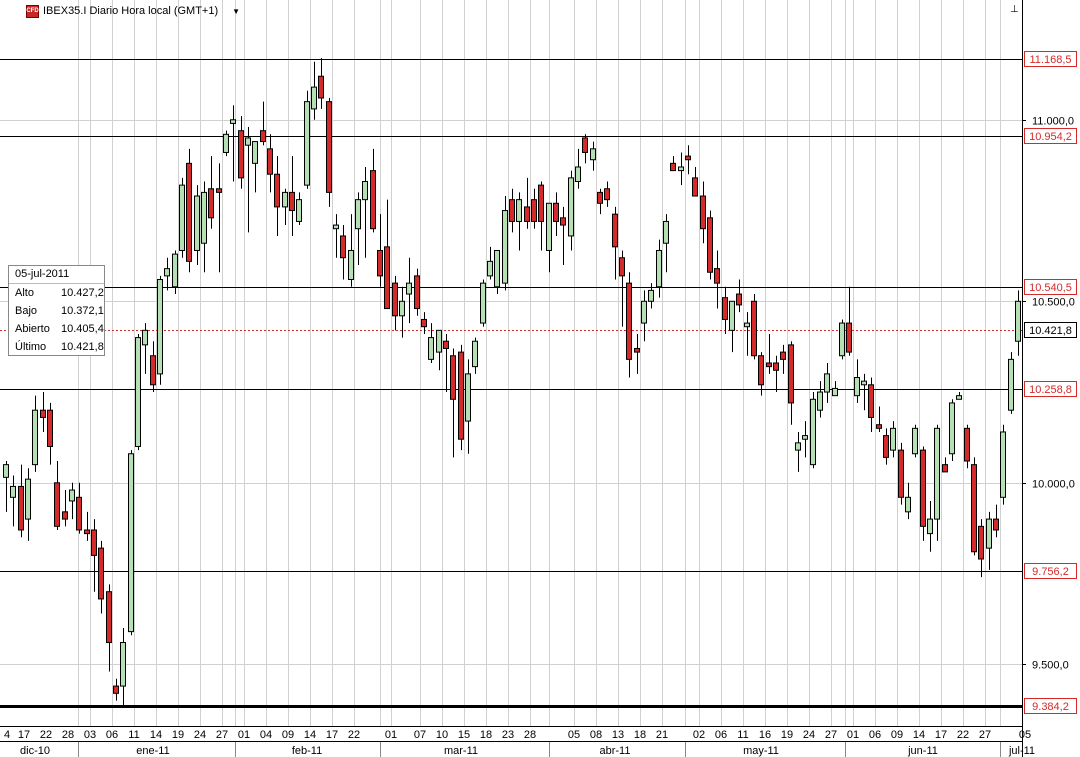 The image size is (1080, 757). I want to click on cfd-icon: CFD, so click(32, 11).